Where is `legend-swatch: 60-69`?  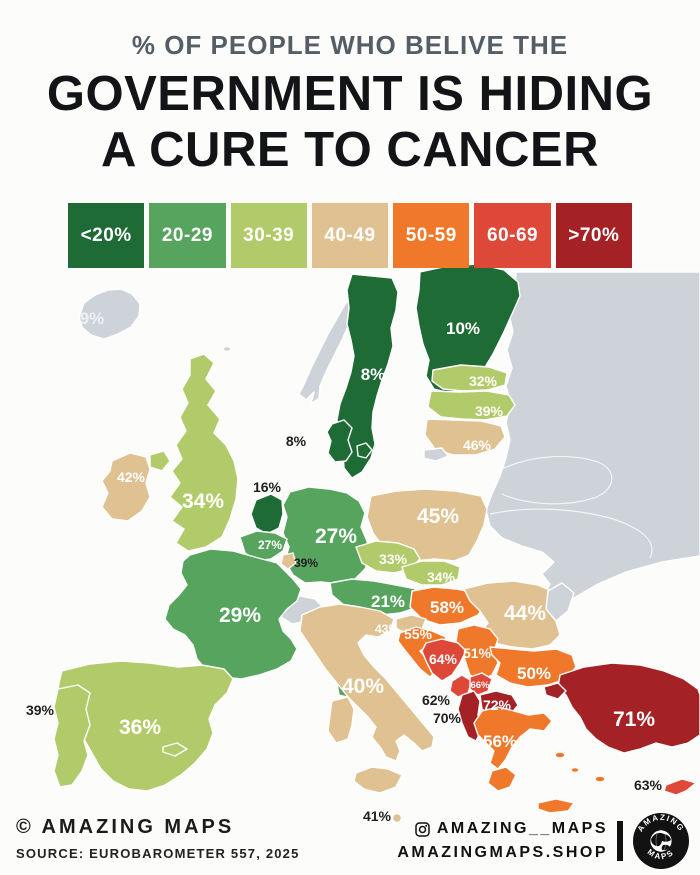
legend-swatch: 60-69 is located at coordinates (512, 235).